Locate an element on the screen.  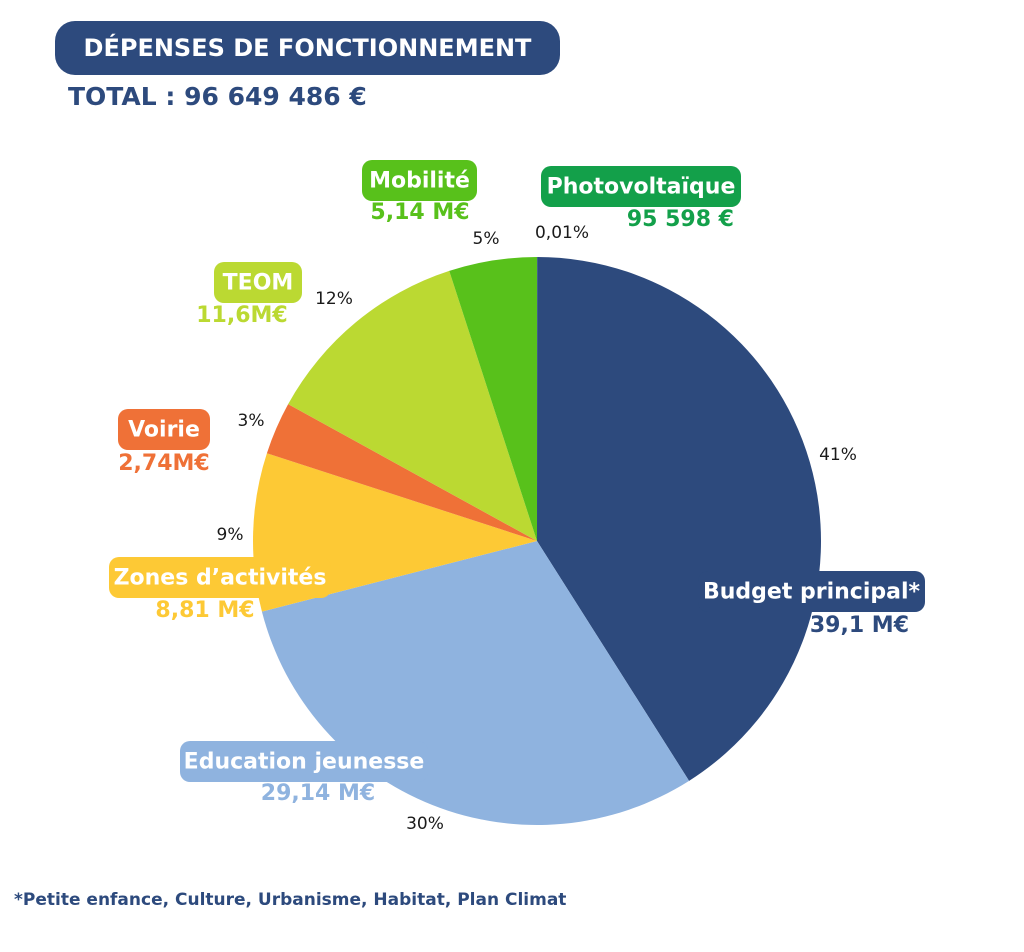
slice-name-label: Budget principal* is located at coordinates (812, 592).